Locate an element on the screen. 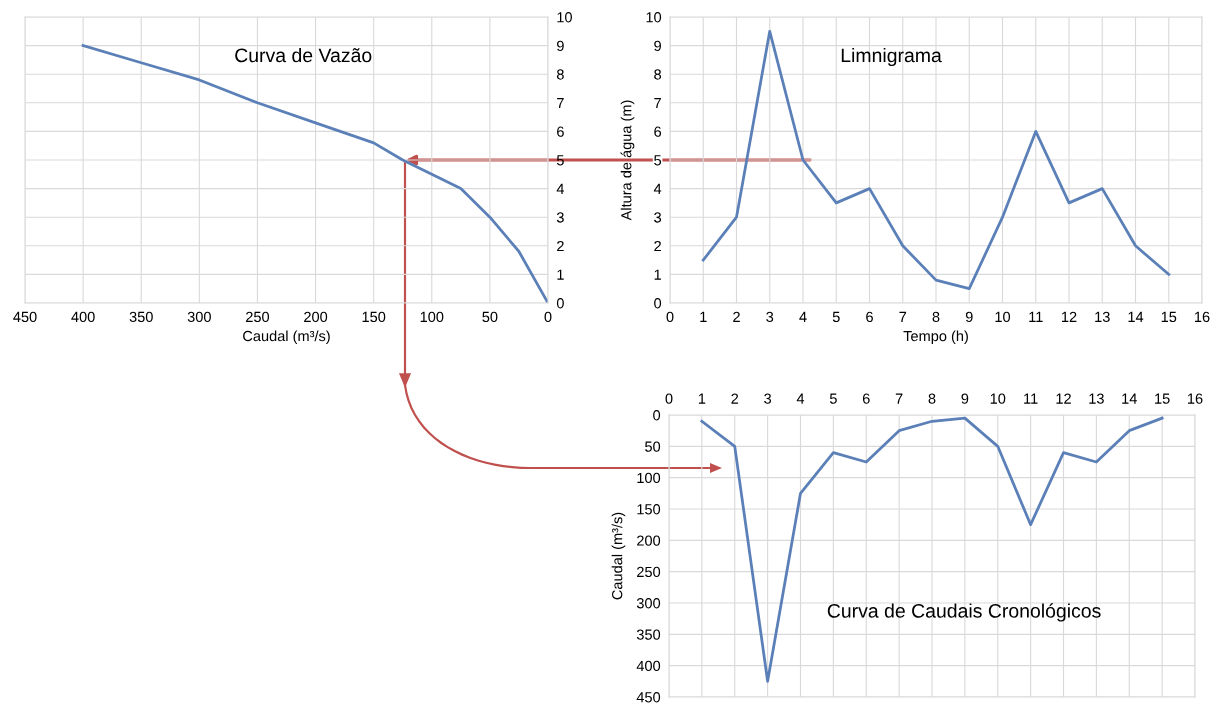 The image size is (1220, 709). y-tick-label: 200 is located at coordinates (649, 540).